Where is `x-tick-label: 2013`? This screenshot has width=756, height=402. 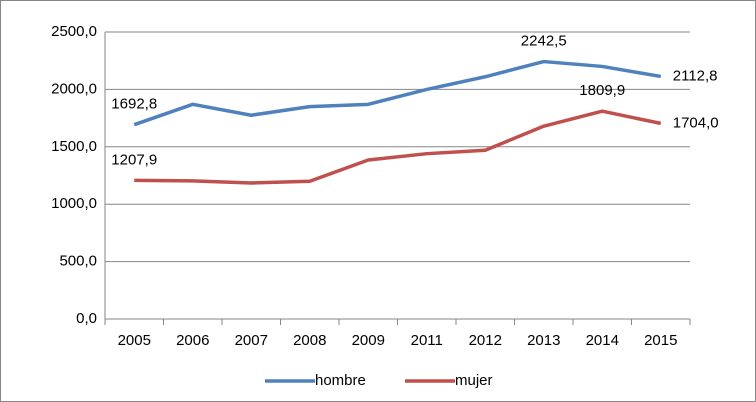 x-tick-label: 2013 is located at coordinates (543, 340).